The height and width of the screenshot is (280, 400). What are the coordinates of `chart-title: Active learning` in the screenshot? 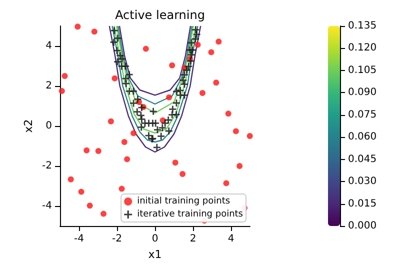 It's located at (160, 15).